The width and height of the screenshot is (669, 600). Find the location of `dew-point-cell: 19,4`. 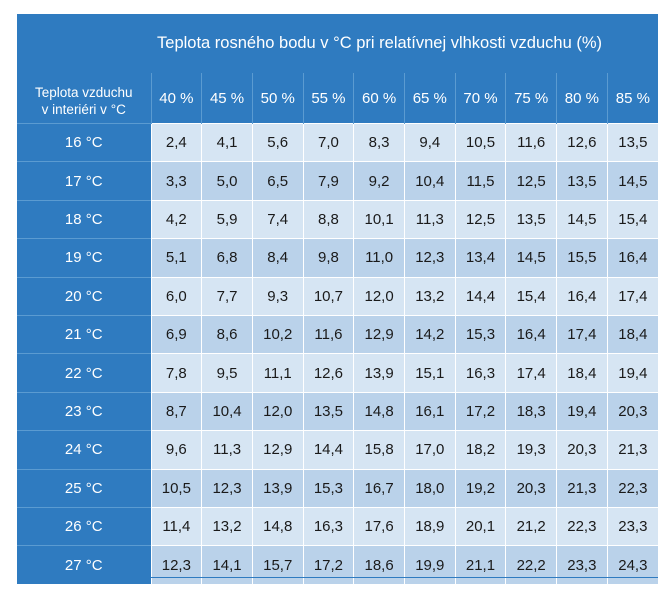

dew-point-cell: 19,4 is located at coordinates (632, 373).